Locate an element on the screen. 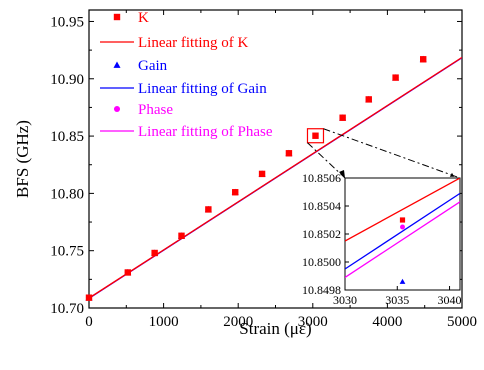 This screenshot has height=370, width=484. inset-y-tick-label: 10.8498 is located at coordinates (321, 290).